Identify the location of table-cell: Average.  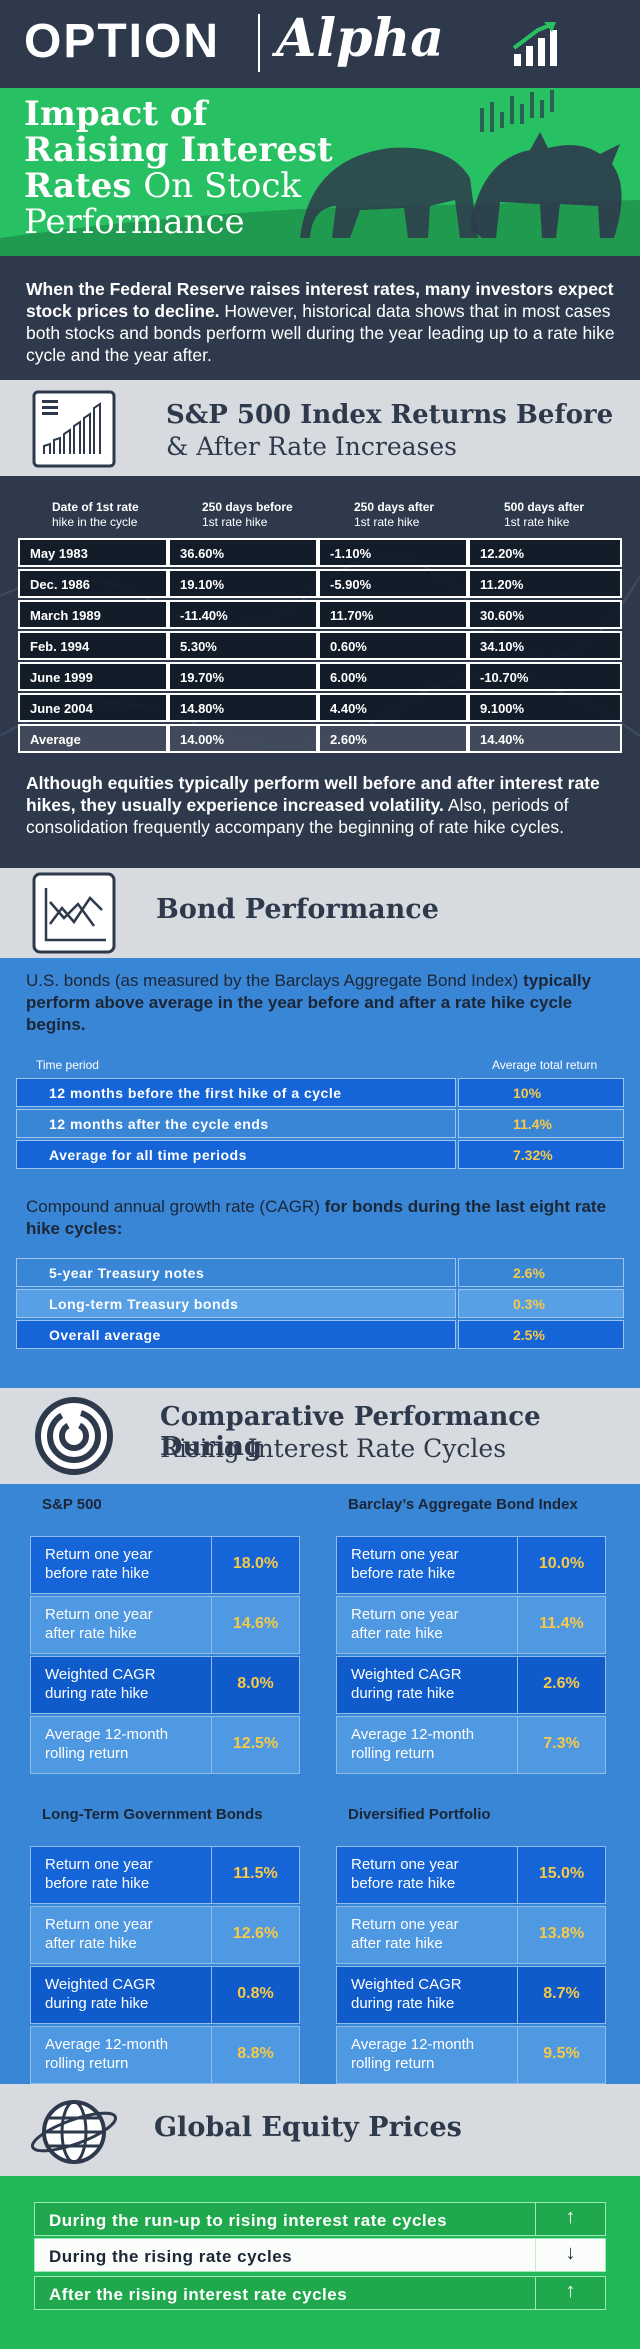
(93, 738).